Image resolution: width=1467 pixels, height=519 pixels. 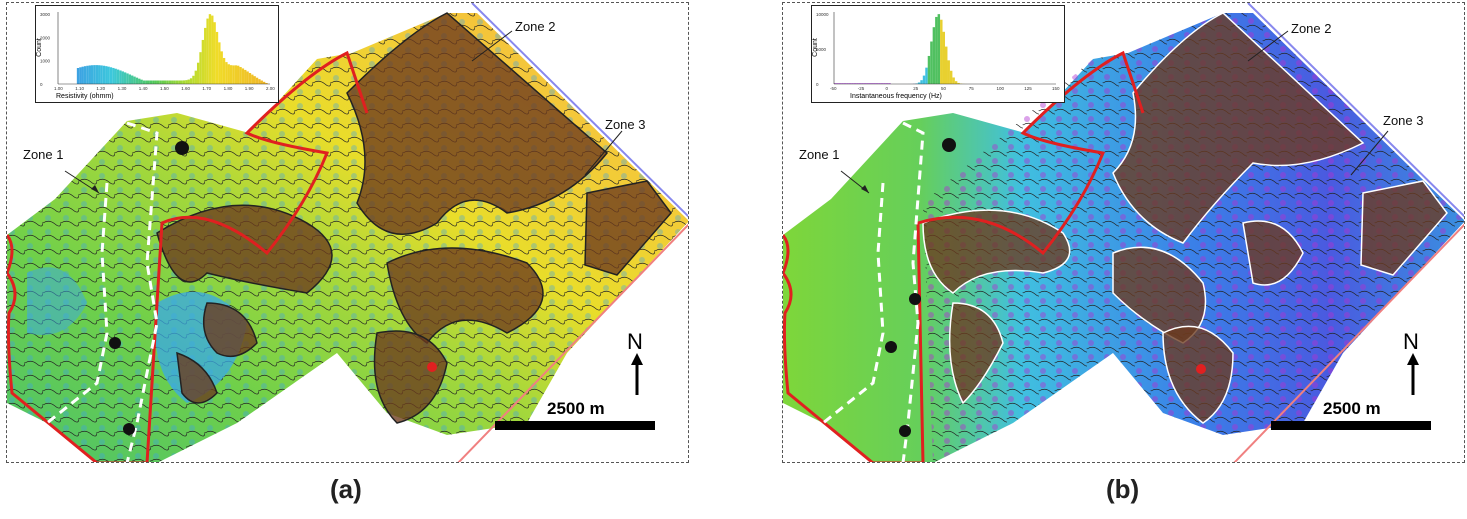 I want to click on zone-2-label: Zone 2, so click(x=1311, y=28).